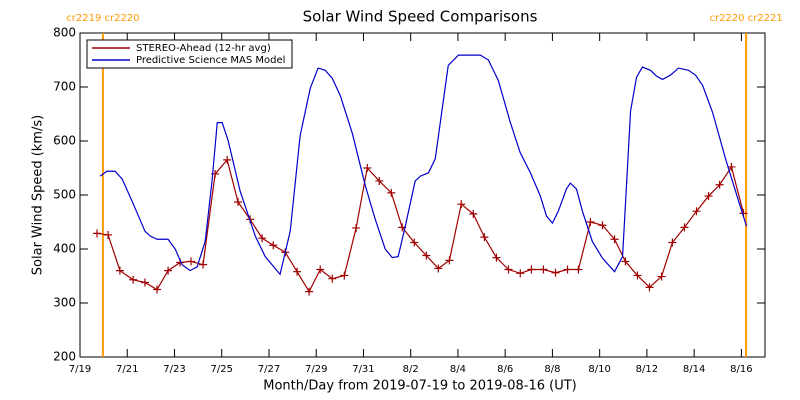 The image size is (800, 400). Describe the element at coordinates (64, 249) in the screenshot. I see `y-tick-label: 400` at that location.